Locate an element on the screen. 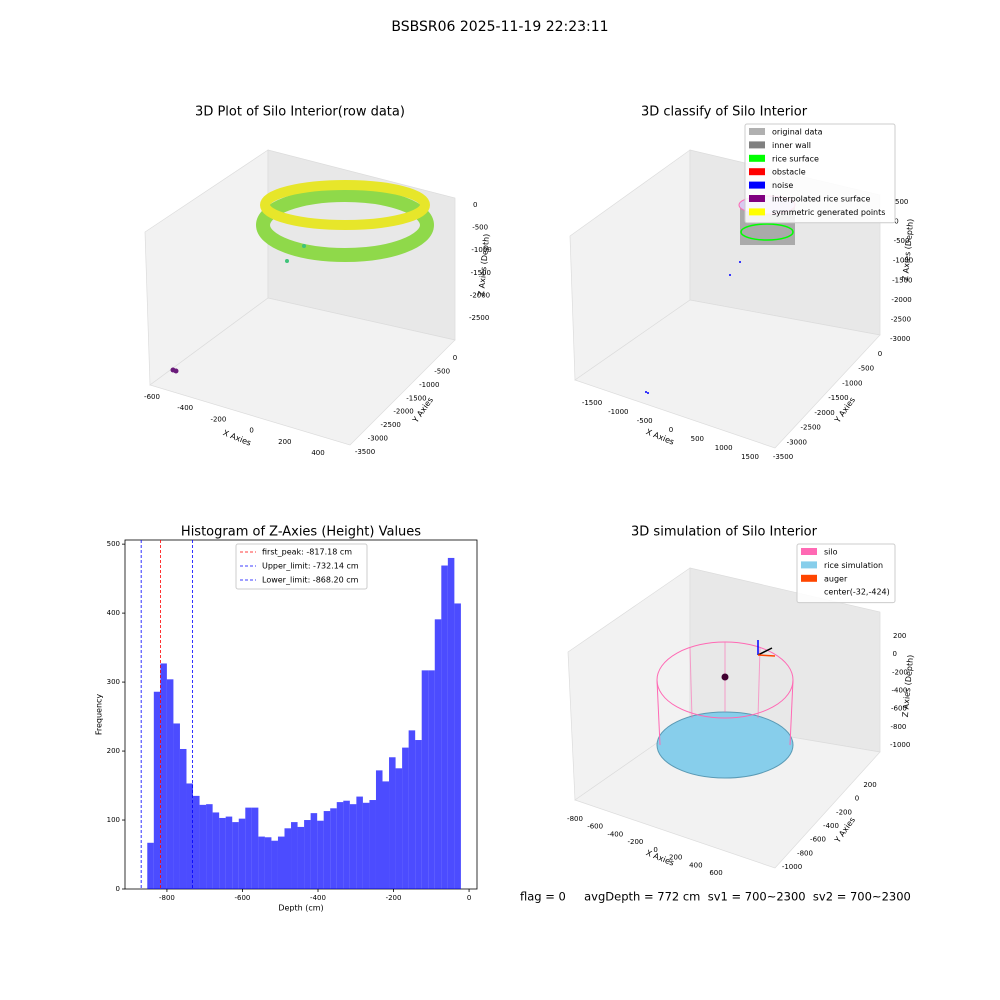  z-tick-label: 0 is located at coordinates (896, 222).